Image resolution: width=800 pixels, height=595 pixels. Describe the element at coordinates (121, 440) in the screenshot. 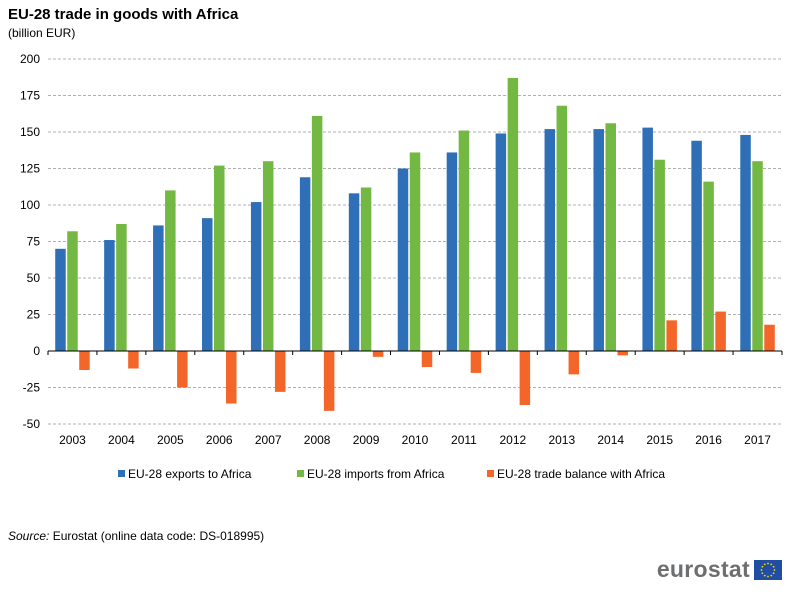

I see `x-tick-label: 2004` at that location.